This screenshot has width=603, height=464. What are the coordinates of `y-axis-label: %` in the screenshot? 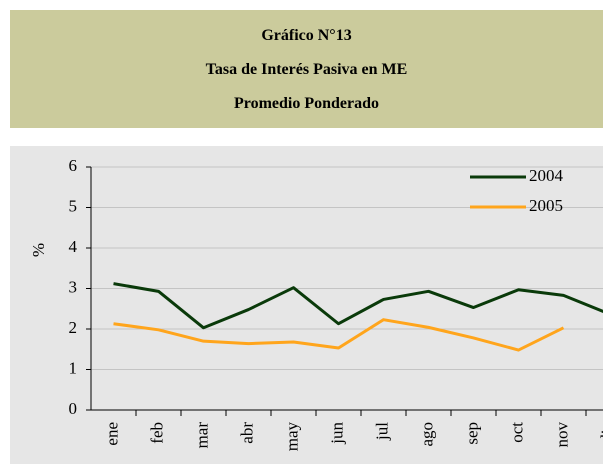 It's located at (38, 250).